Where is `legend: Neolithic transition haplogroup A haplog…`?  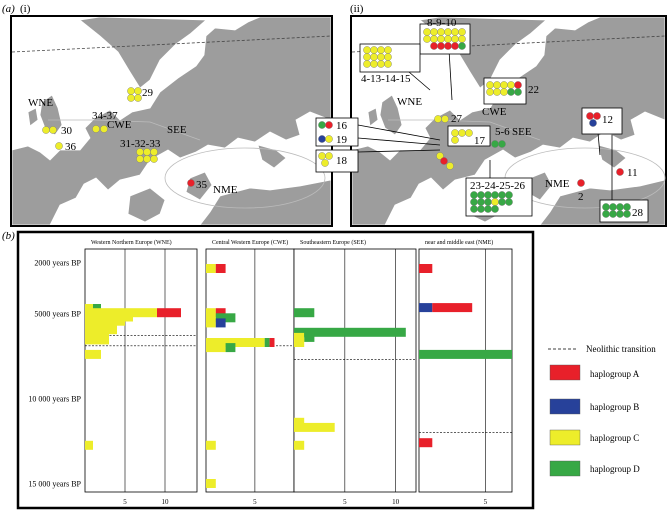
legend: Neolithic transition haplogroup A haplog… is located at coordinates (602, 410).